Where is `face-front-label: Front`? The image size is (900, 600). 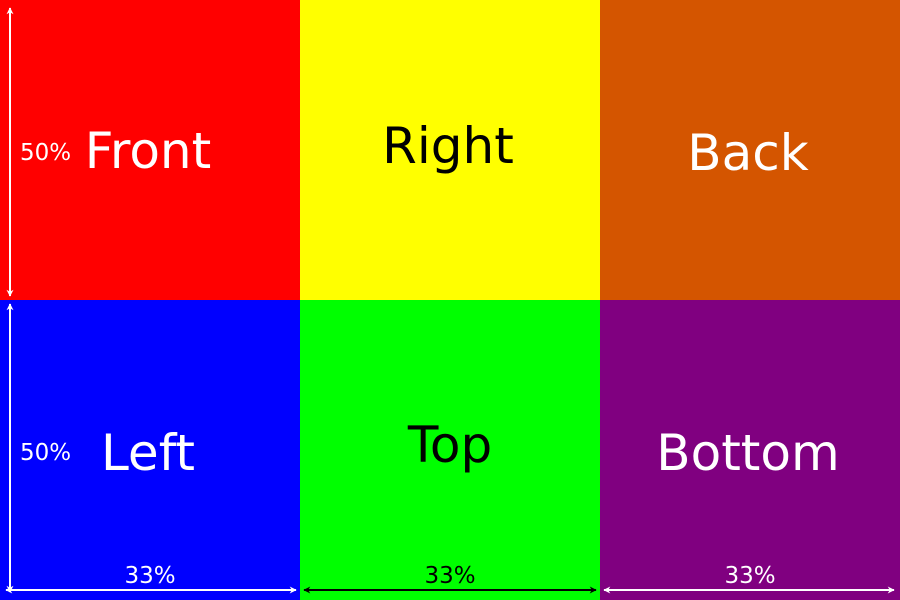
face-front-label: Front is located at coordinates (148, 151).